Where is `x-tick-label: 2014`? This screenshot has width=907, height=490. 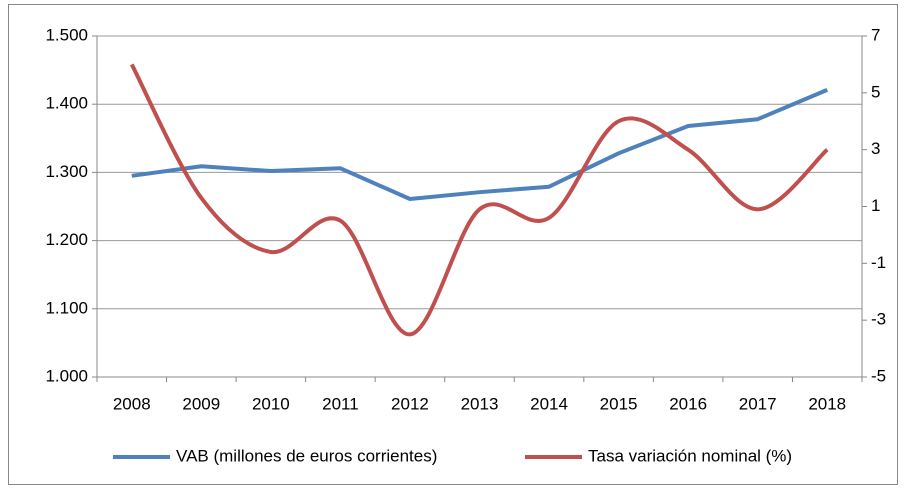
x-tick-label: 2014 is located at coordinates (549, 403).